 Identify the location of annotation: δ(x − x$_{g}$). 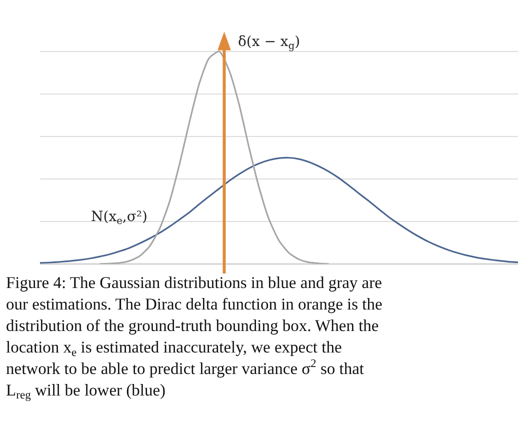
(269, 43).